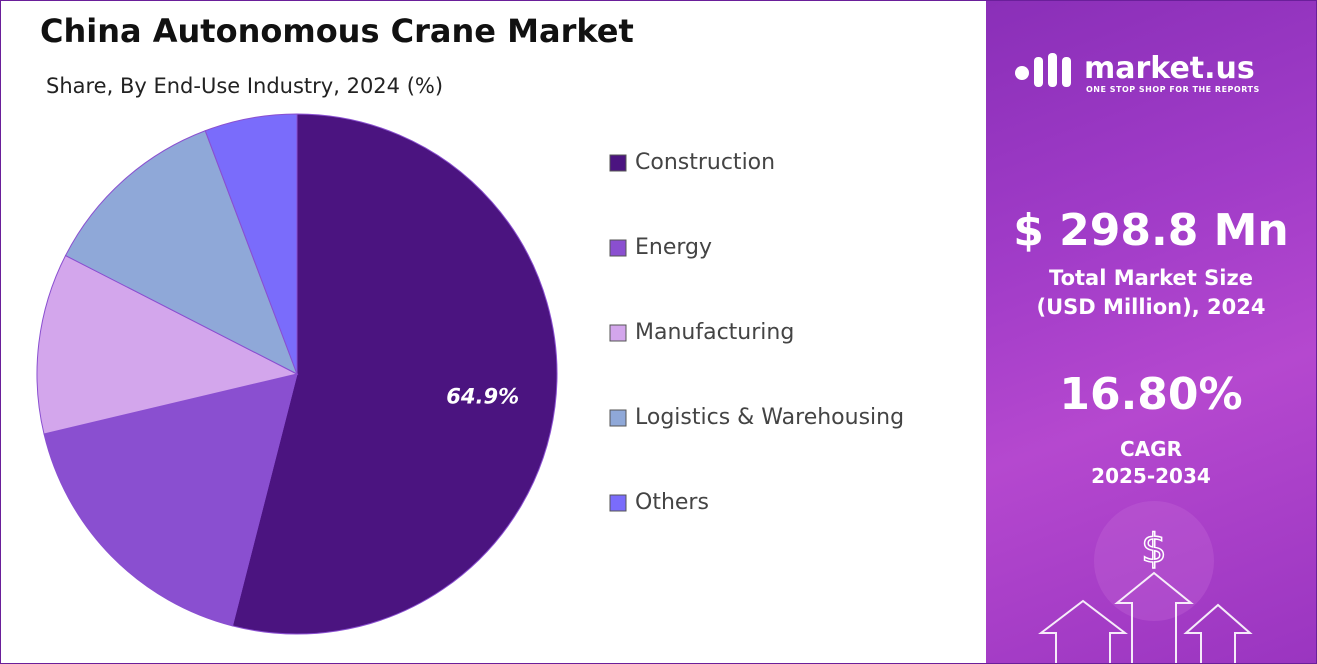 This screenshot has width=1317, height=664. What do you see at coordinates (1151, 230) in the screenshot?
I see `market-size: $ 298.8 Mn` at bounding box center [1151, 230].